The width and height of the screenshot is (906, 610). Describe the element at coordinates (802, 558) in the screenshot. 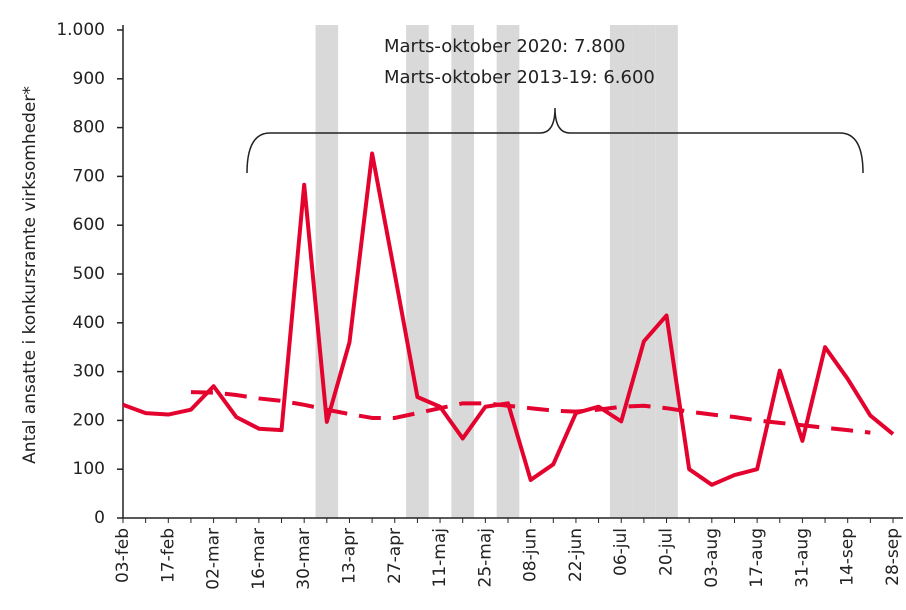

I see `x-tick-label: 31-aug` at that location.